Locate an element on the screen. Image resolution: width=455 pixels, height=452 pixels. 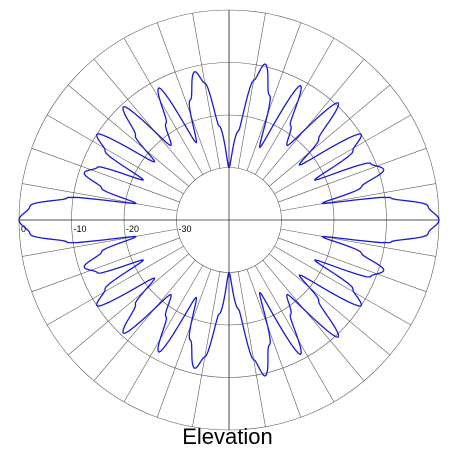
radial-tick-label: -20 is located at coordinates (132, 229).